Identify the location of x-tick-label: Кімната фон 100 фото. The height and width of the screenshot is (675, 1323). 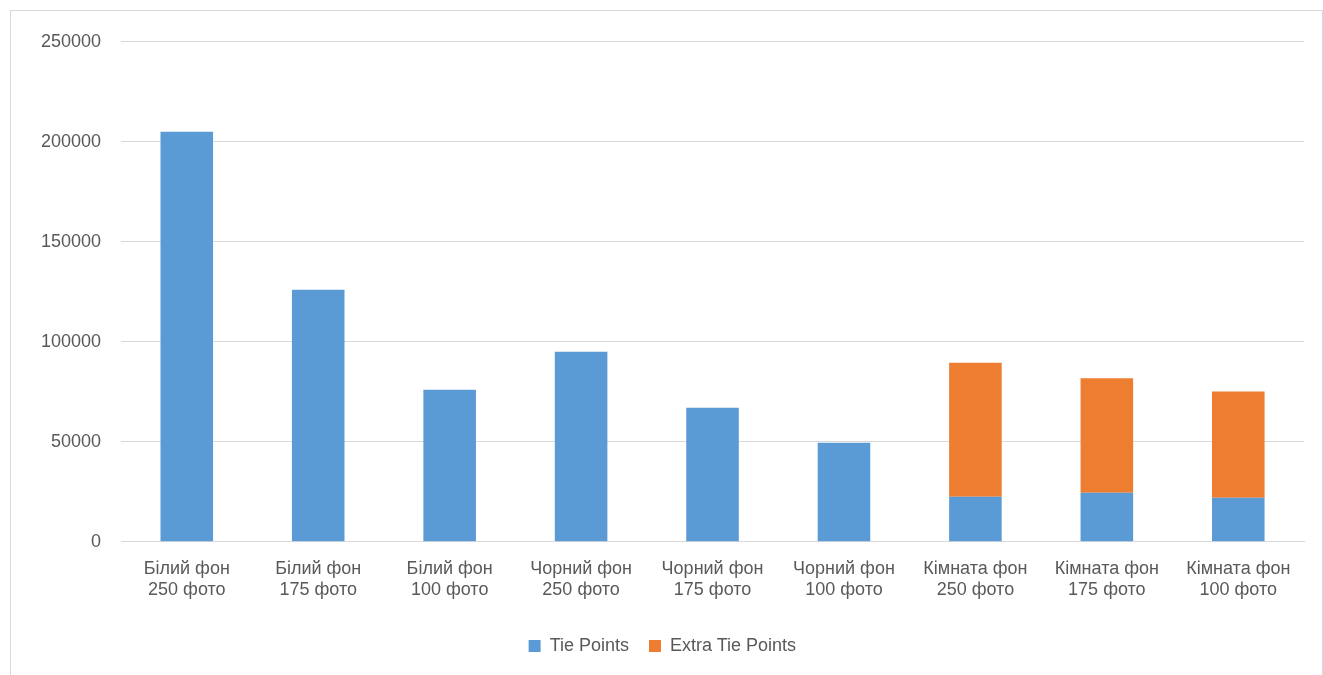
(1238, 578).